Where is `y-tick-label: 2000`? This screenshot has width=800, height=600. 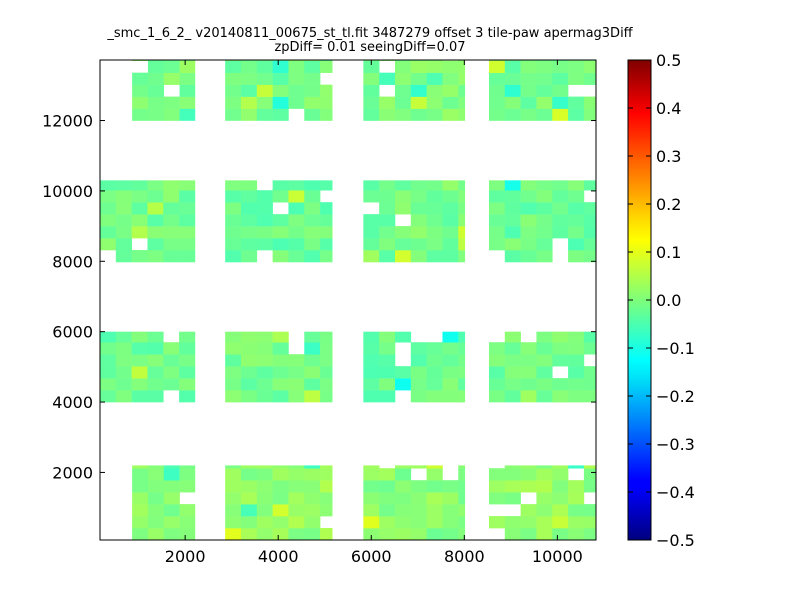
y-tick-label: 2000 is located at coordinates (72, 472).